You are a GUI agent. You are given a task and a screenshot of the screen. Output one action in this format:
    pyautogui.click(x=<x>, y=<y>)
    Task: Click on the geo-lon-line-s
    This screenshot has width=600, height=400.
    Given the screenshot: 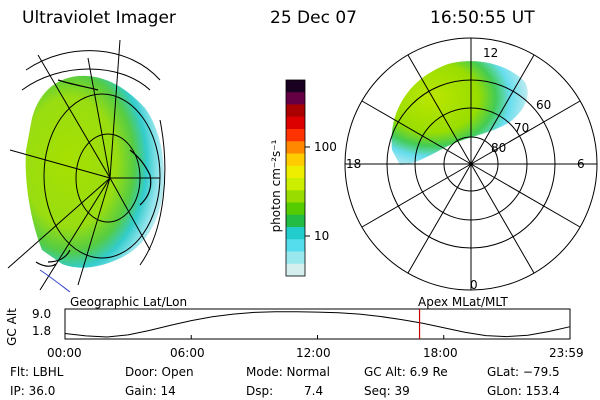 What is the action you would take?
    pyautogui.click(x=94, y=231)
    